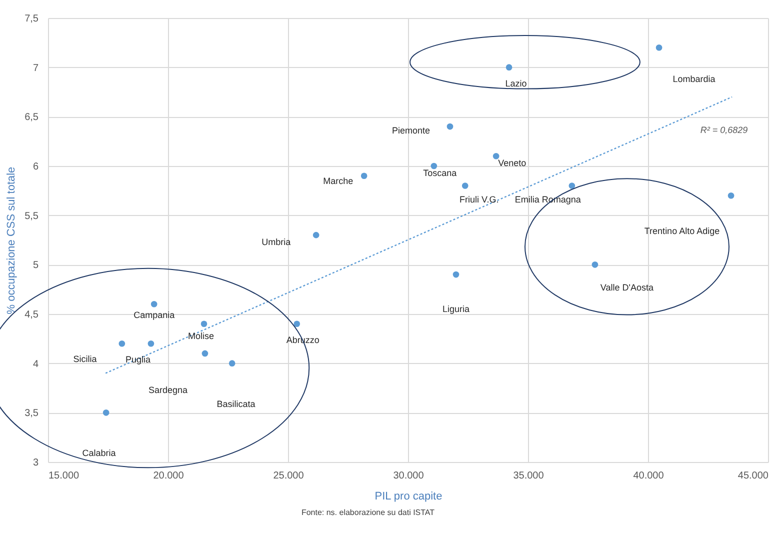 This screenshot has height=537, width=782. What do you see at coordinates (35, 364) in the screenshot?
I see `y-tick-label: 4` at bounding box center [35, 364].